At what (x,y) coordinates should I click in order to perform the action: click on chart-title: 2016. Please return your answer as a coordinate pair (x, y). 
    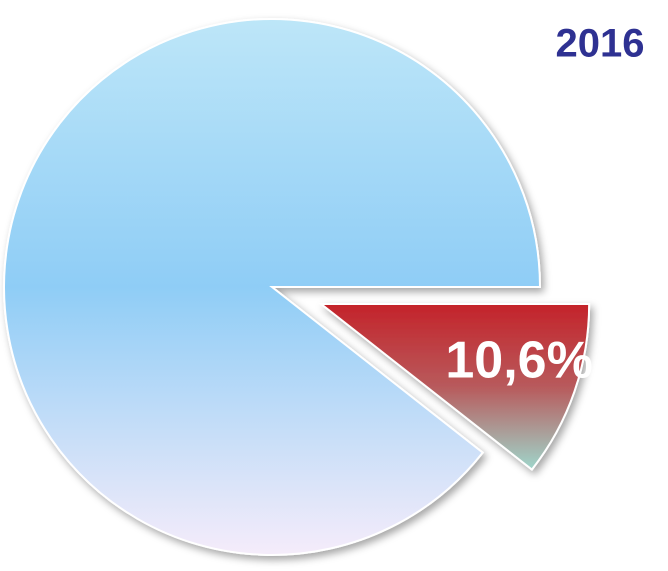
    Looking at the image, I should click on (600, 44).